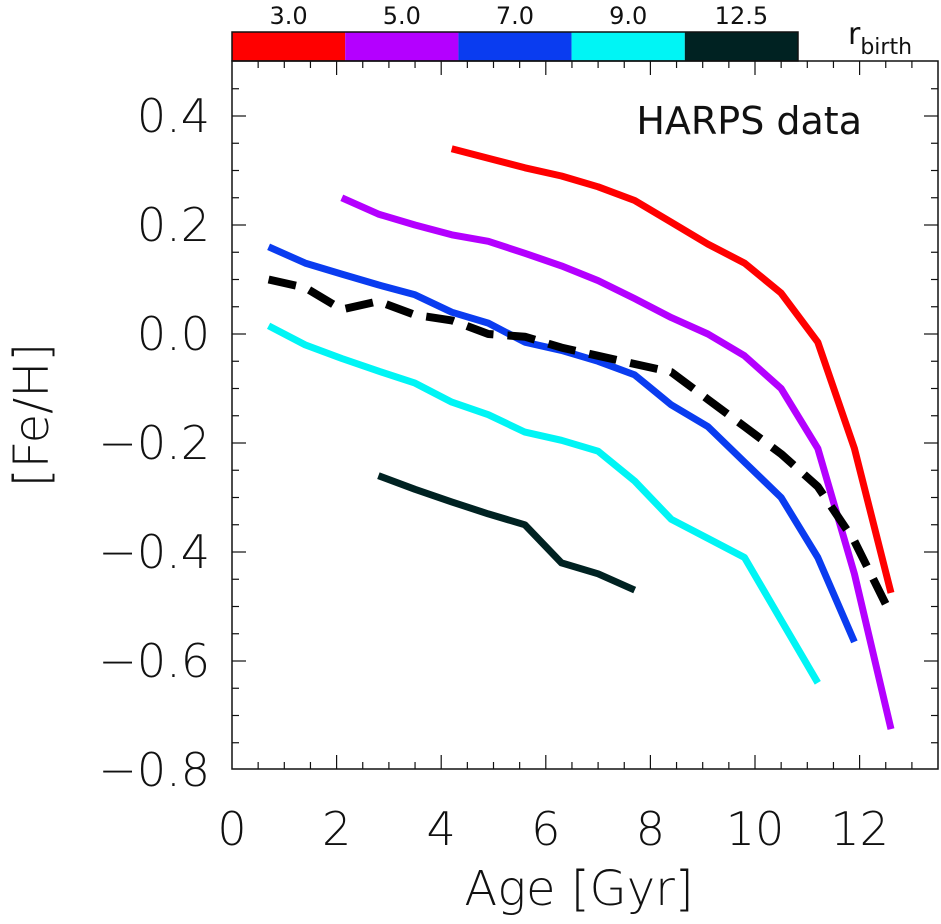  I want to click on x-tick-label: 8, so click(650, 829).